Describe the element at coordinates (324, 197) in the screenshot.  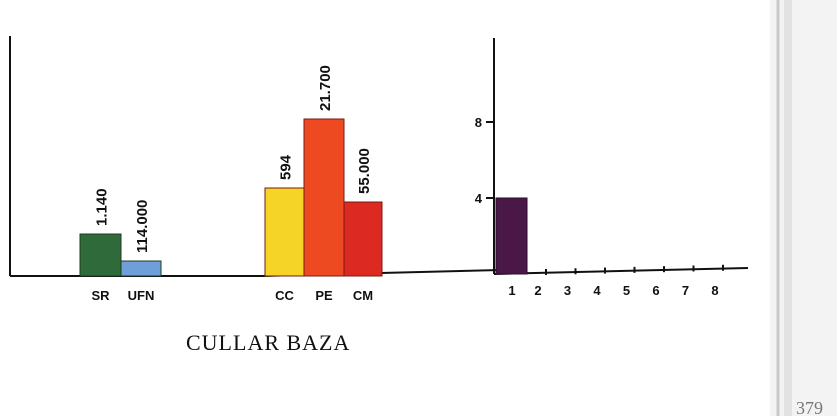
I see `bar-pe` at that location.